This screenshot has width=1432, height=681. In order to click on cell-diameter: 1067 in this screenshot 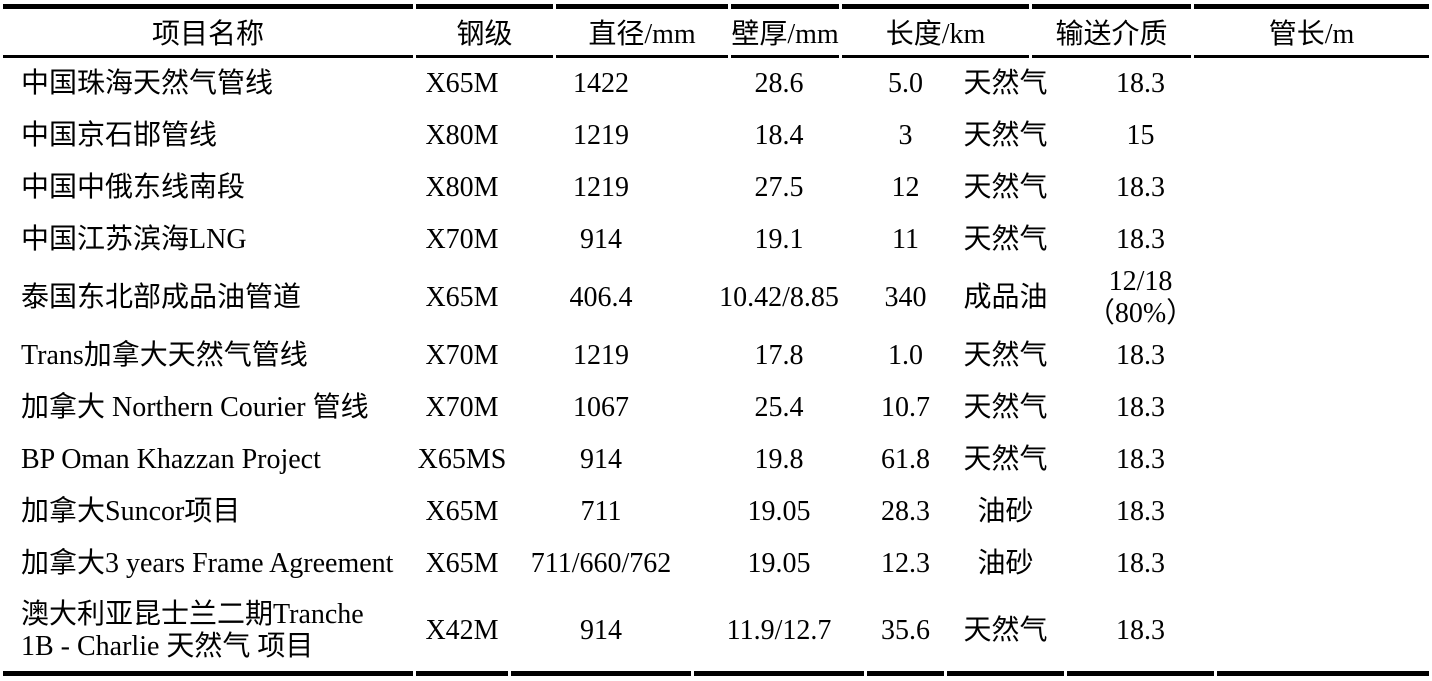, I will do `click(601, 408)`.